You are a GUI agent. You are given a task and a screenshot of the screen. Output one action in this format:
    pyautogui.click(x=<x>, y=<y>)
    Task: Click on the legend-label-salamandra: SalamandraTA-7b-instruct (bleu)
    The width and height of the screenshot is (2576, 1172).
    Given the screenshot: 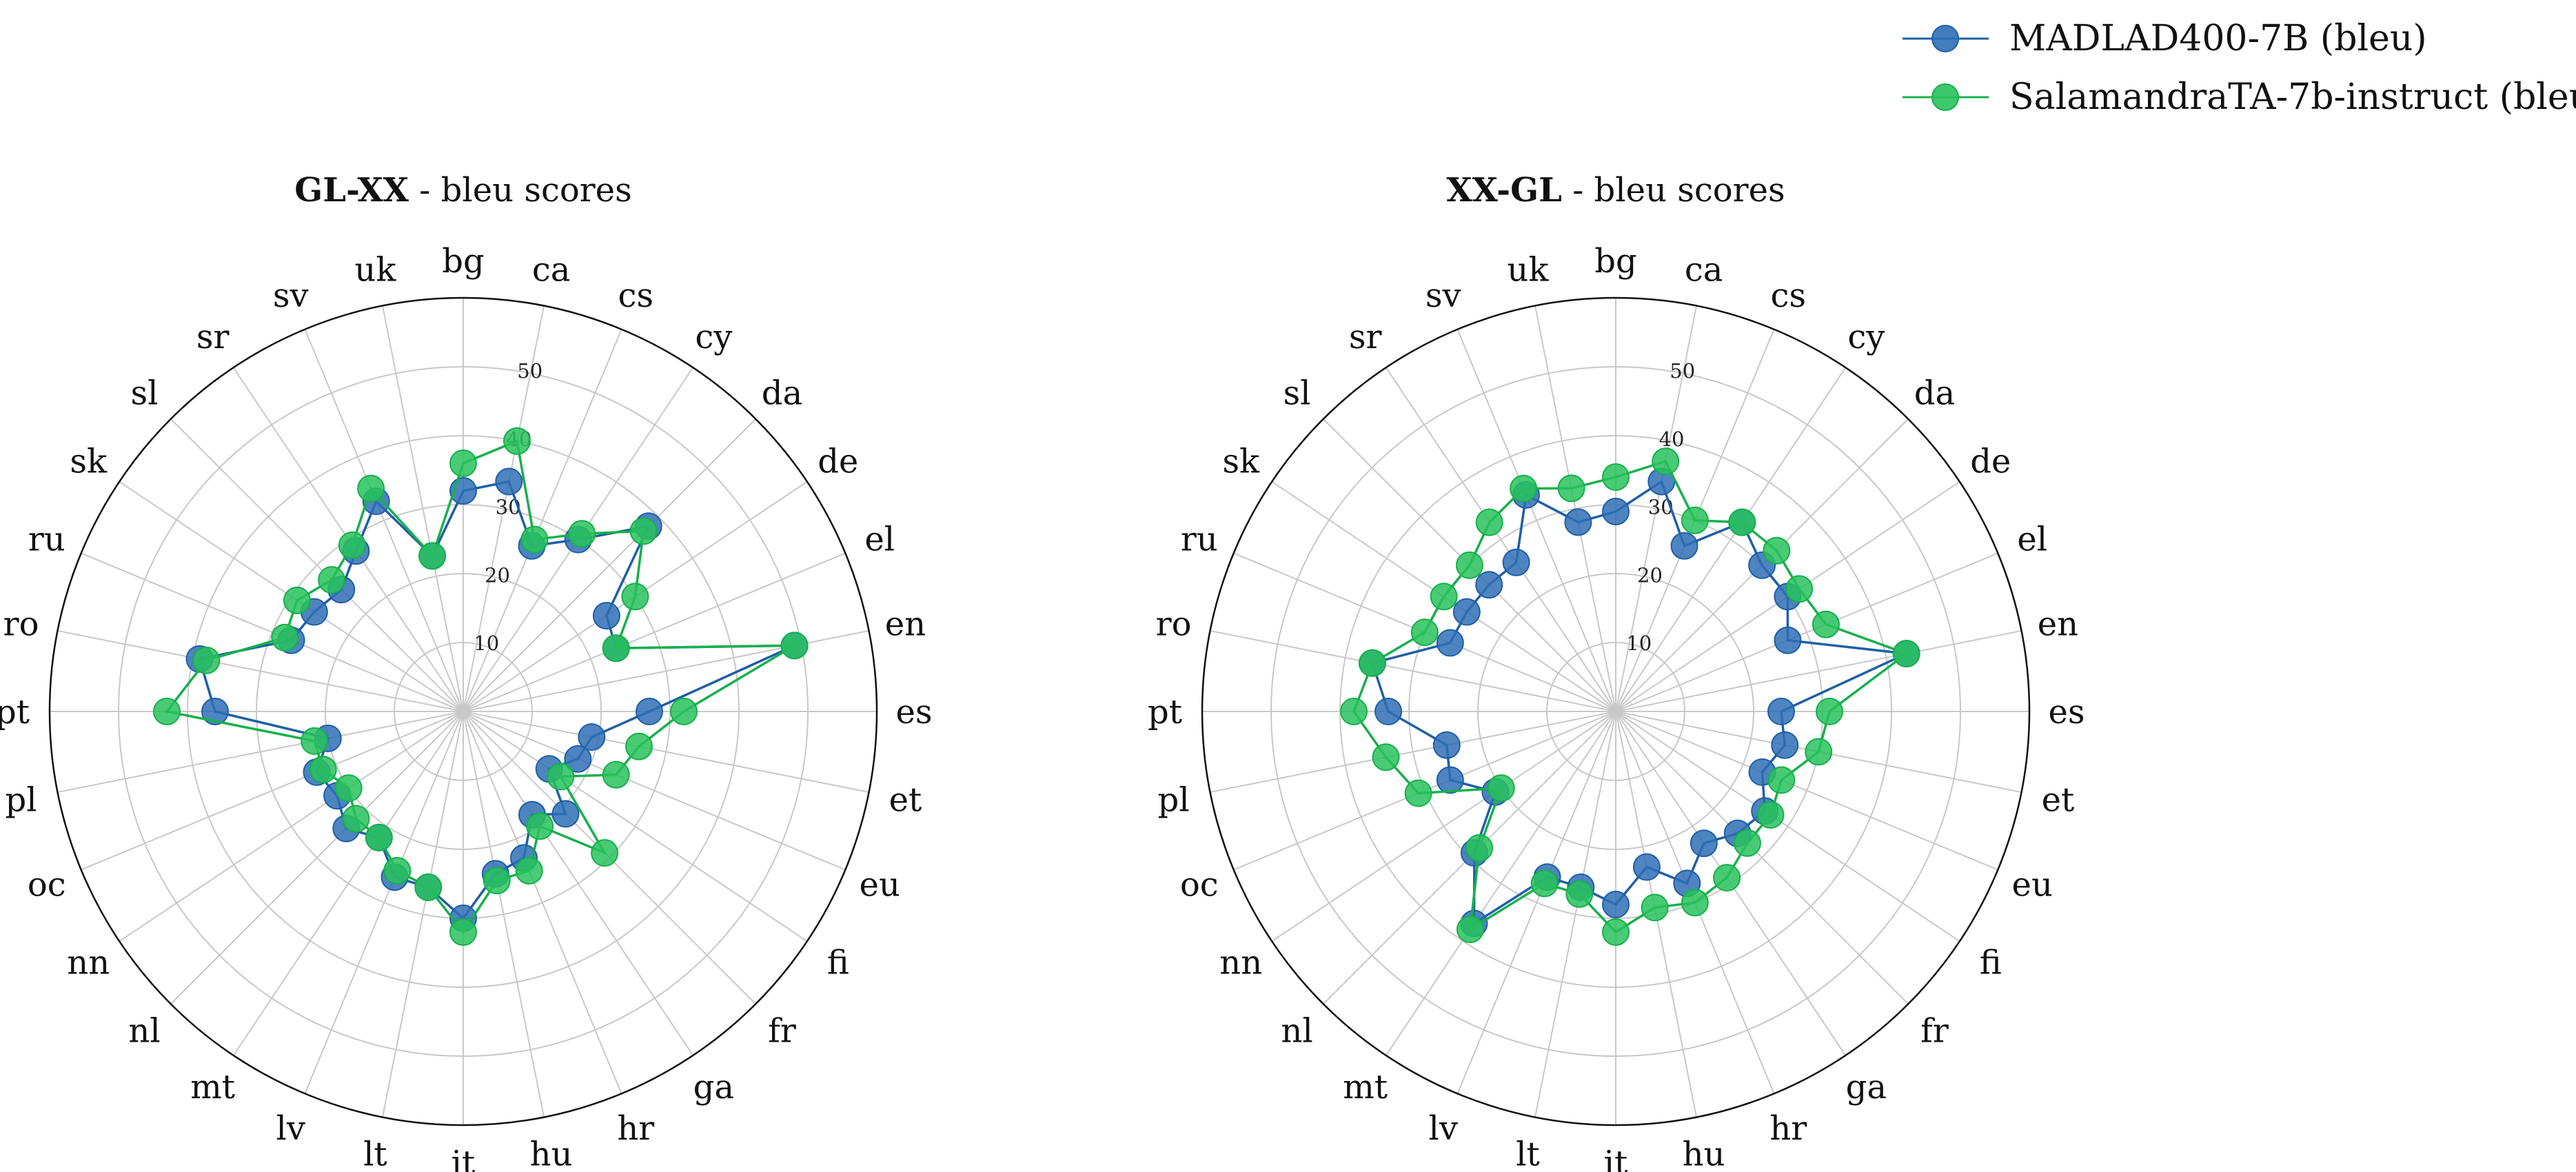 What is the action you would take?
    pyautogui.click(x=2292, y=98)
    